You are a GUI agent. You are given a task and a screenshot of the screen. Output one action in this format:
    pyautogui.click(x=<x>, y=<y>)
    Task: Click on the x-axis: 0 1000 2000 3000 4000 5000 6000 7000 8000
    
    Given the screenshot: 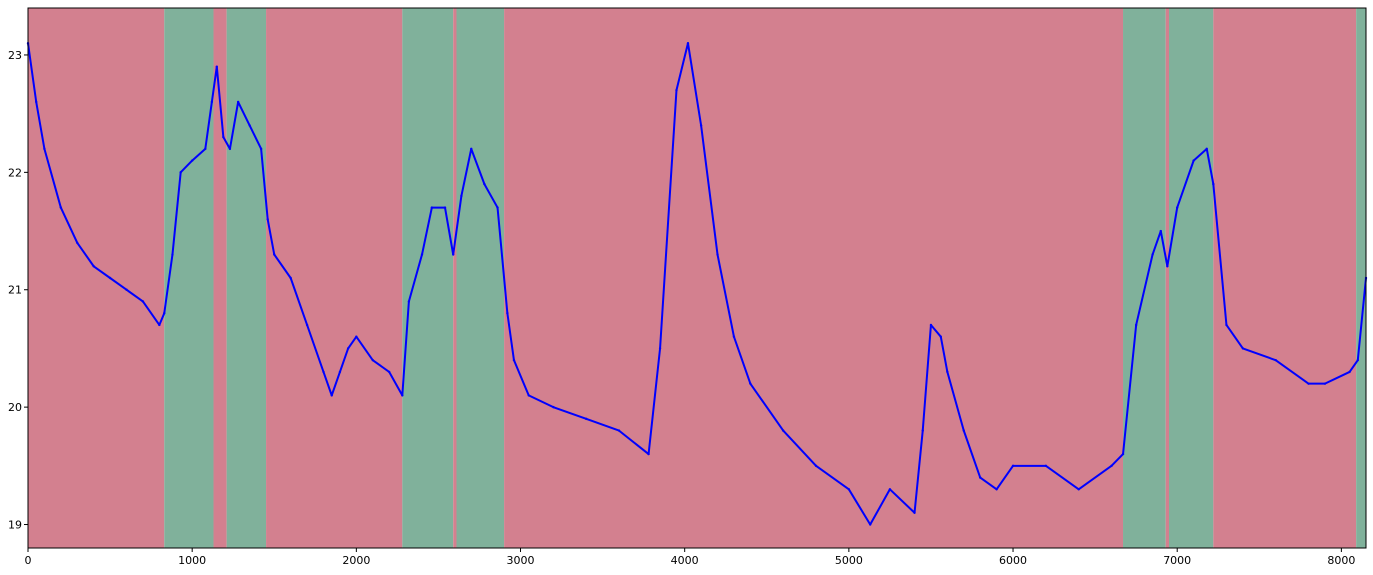 What is the action you would take?
    pyautogui.click(x=690, y=557)
    